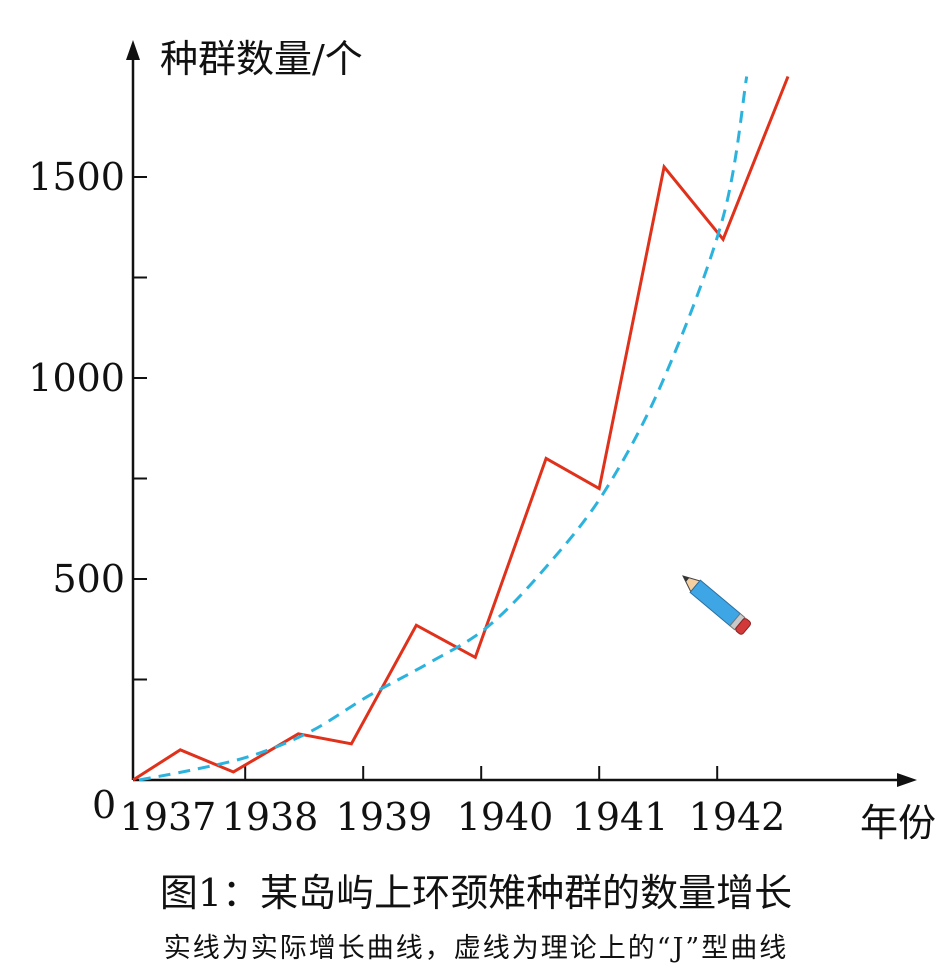  Describe the element at coordinates (168, 817) in the screenshot. I see `x-tick-label: 1937` at that location.